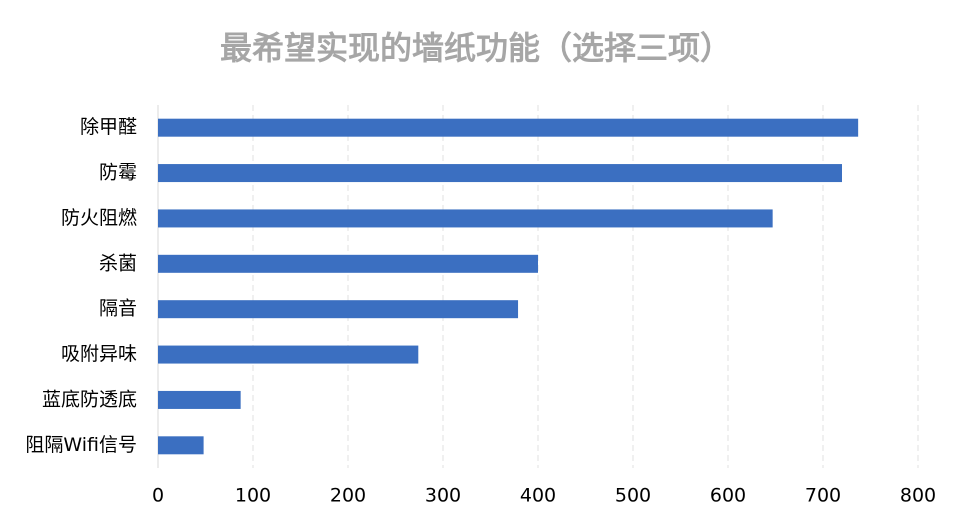  What do you see at coordinates (918, 496) in the screenshot?
I see `x-tick-label: 800` at bounding box center [918, 496].